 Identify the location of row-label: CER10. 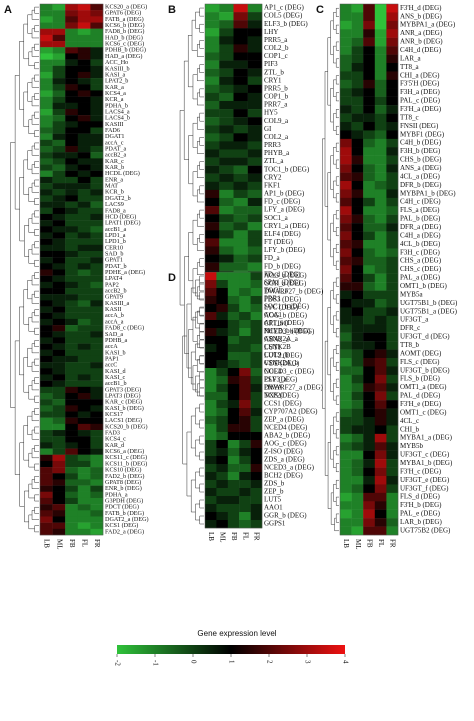
(114, 248).